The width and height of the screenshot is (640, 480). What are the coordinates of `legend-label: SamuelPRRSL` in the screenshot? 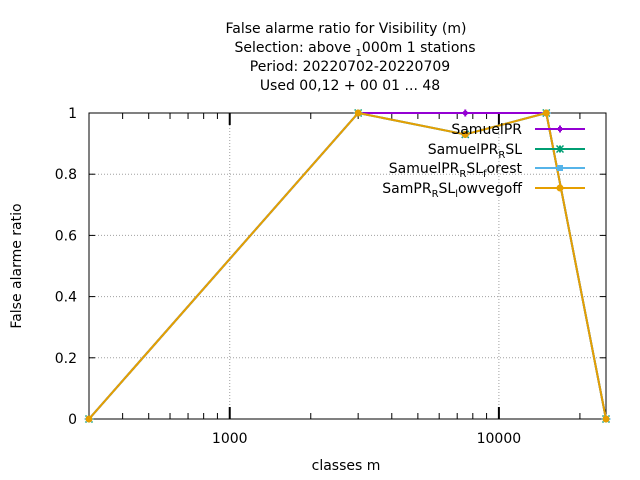 It's located at (475, 151).